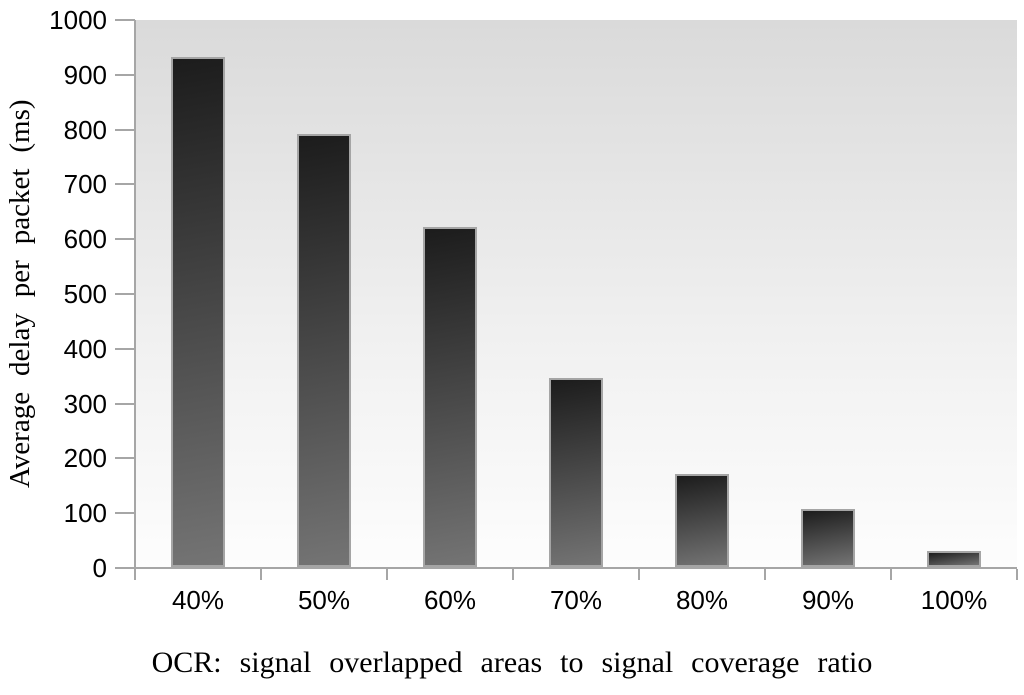 The image size is (1024, 695). I want to click on x-category-label: 80%, so click(702, 600).